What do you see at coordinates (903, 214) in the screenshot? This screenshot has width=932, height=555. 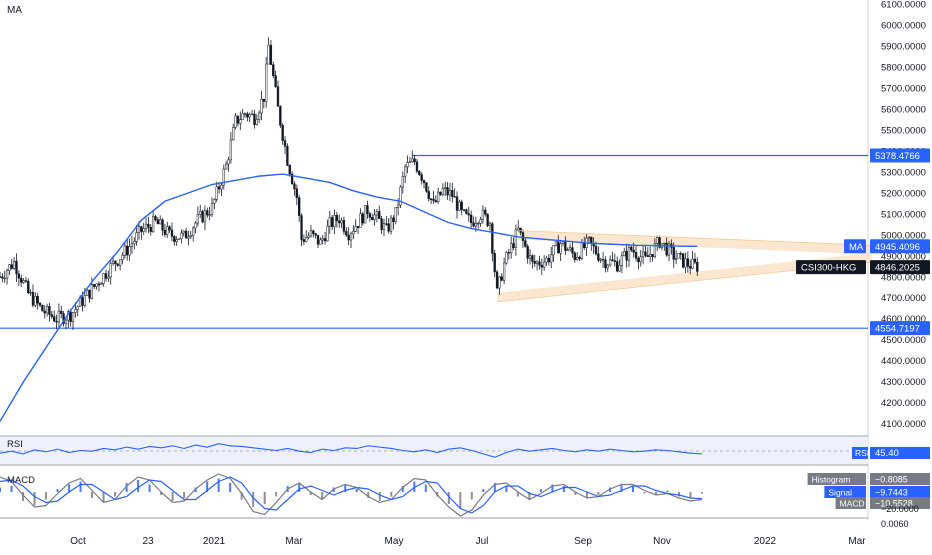 I see `price-tick-label: 5100.0000` at bounding box center [903, 214].